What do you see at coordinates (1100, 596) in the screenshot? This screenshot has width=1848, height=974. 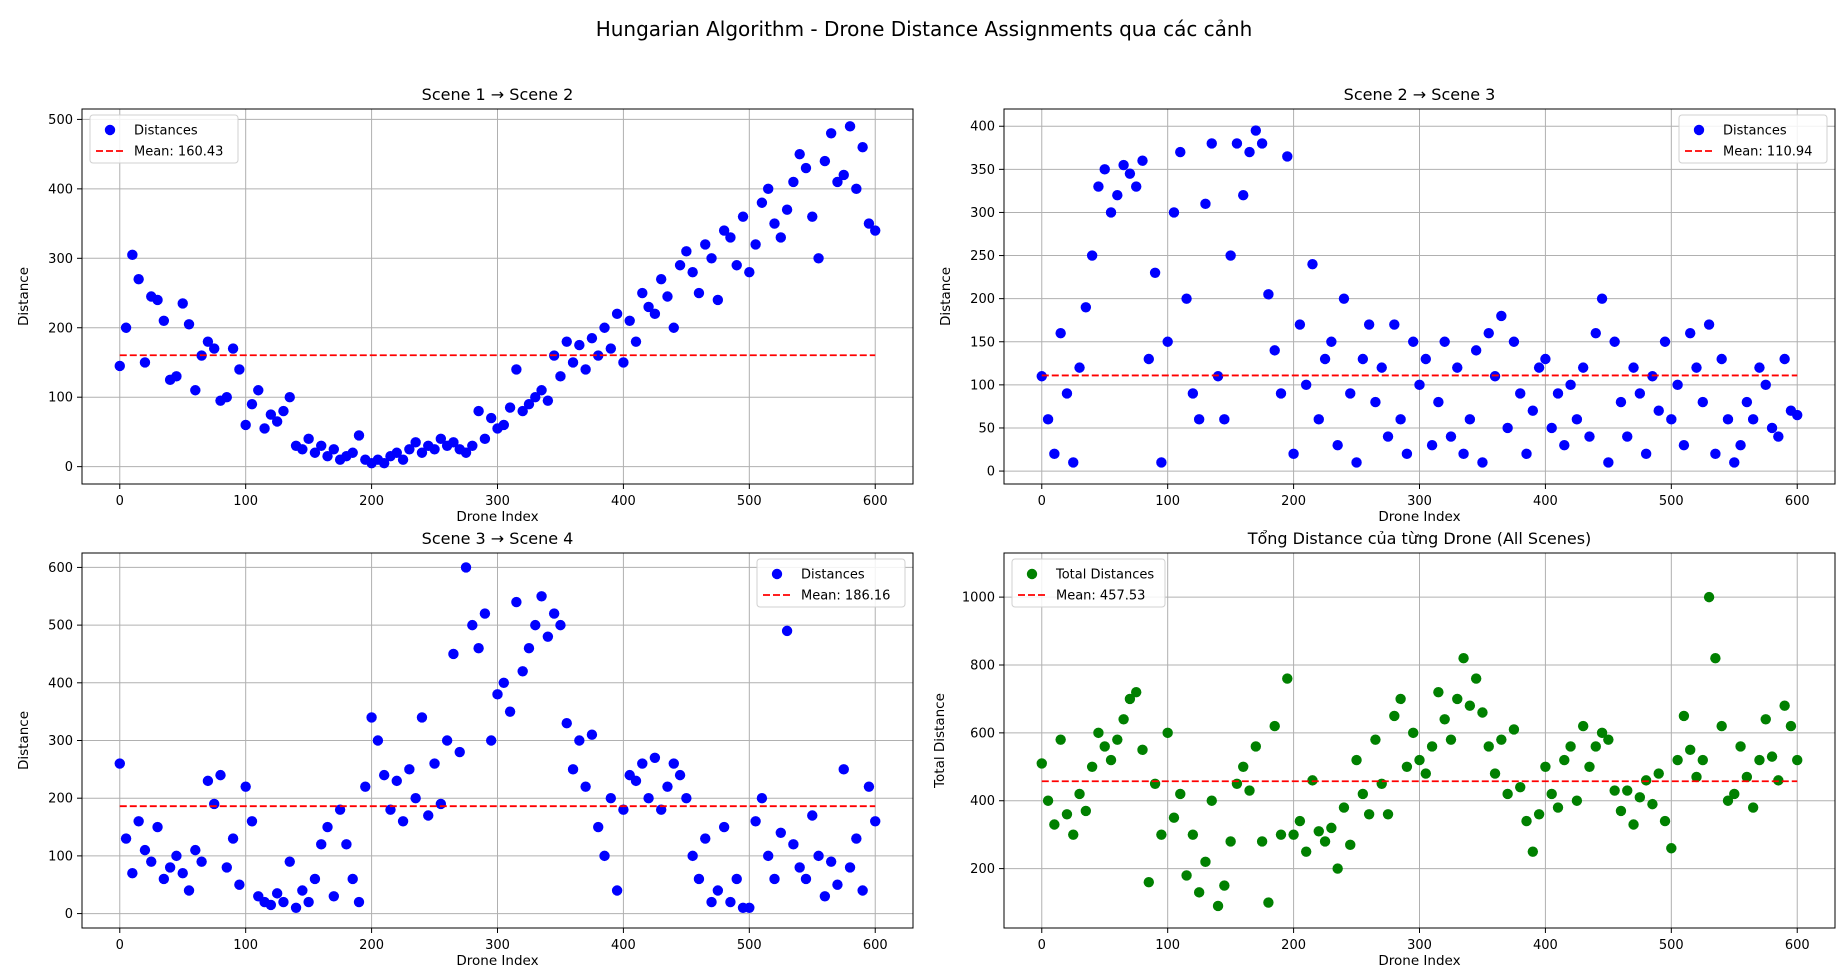 I see `legend-label-mean: Mean: 457.53` at bounding box center [1100, 596].